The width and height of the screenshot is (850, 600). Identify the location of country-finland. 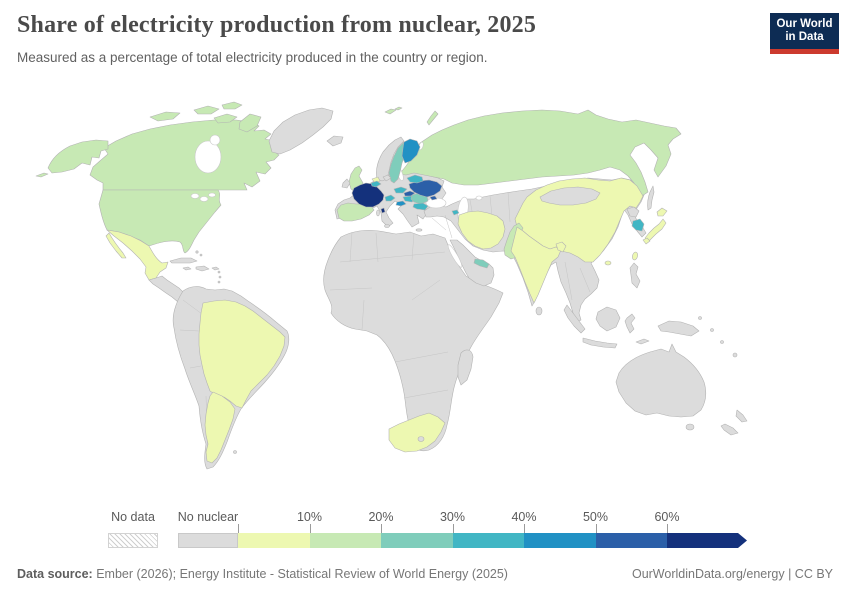
(411, 151).